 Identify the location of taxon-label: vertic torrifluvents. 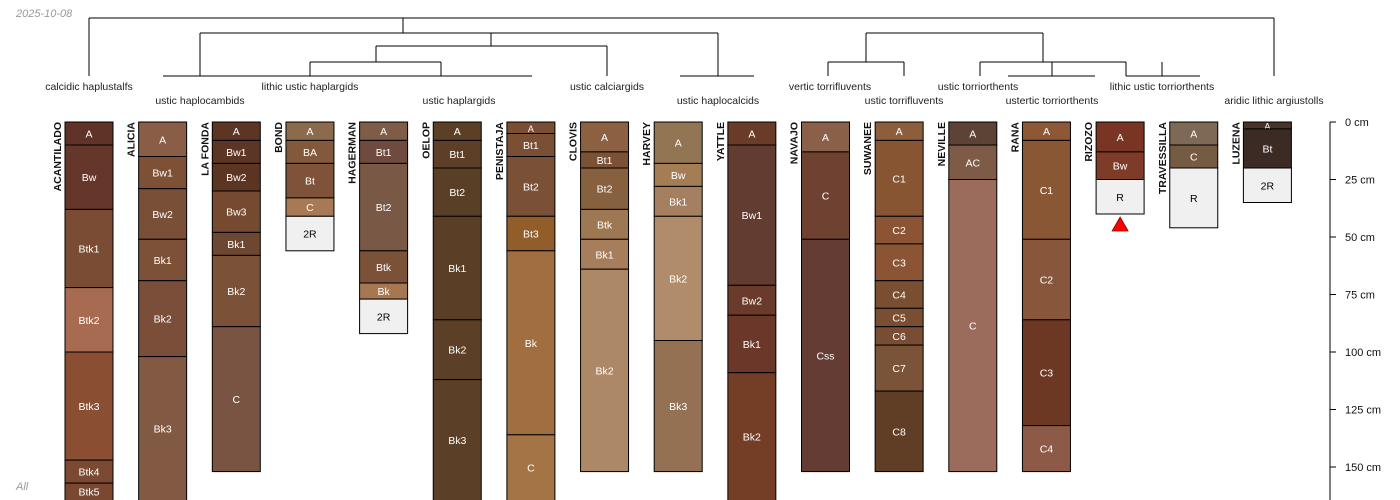
(830, 87).